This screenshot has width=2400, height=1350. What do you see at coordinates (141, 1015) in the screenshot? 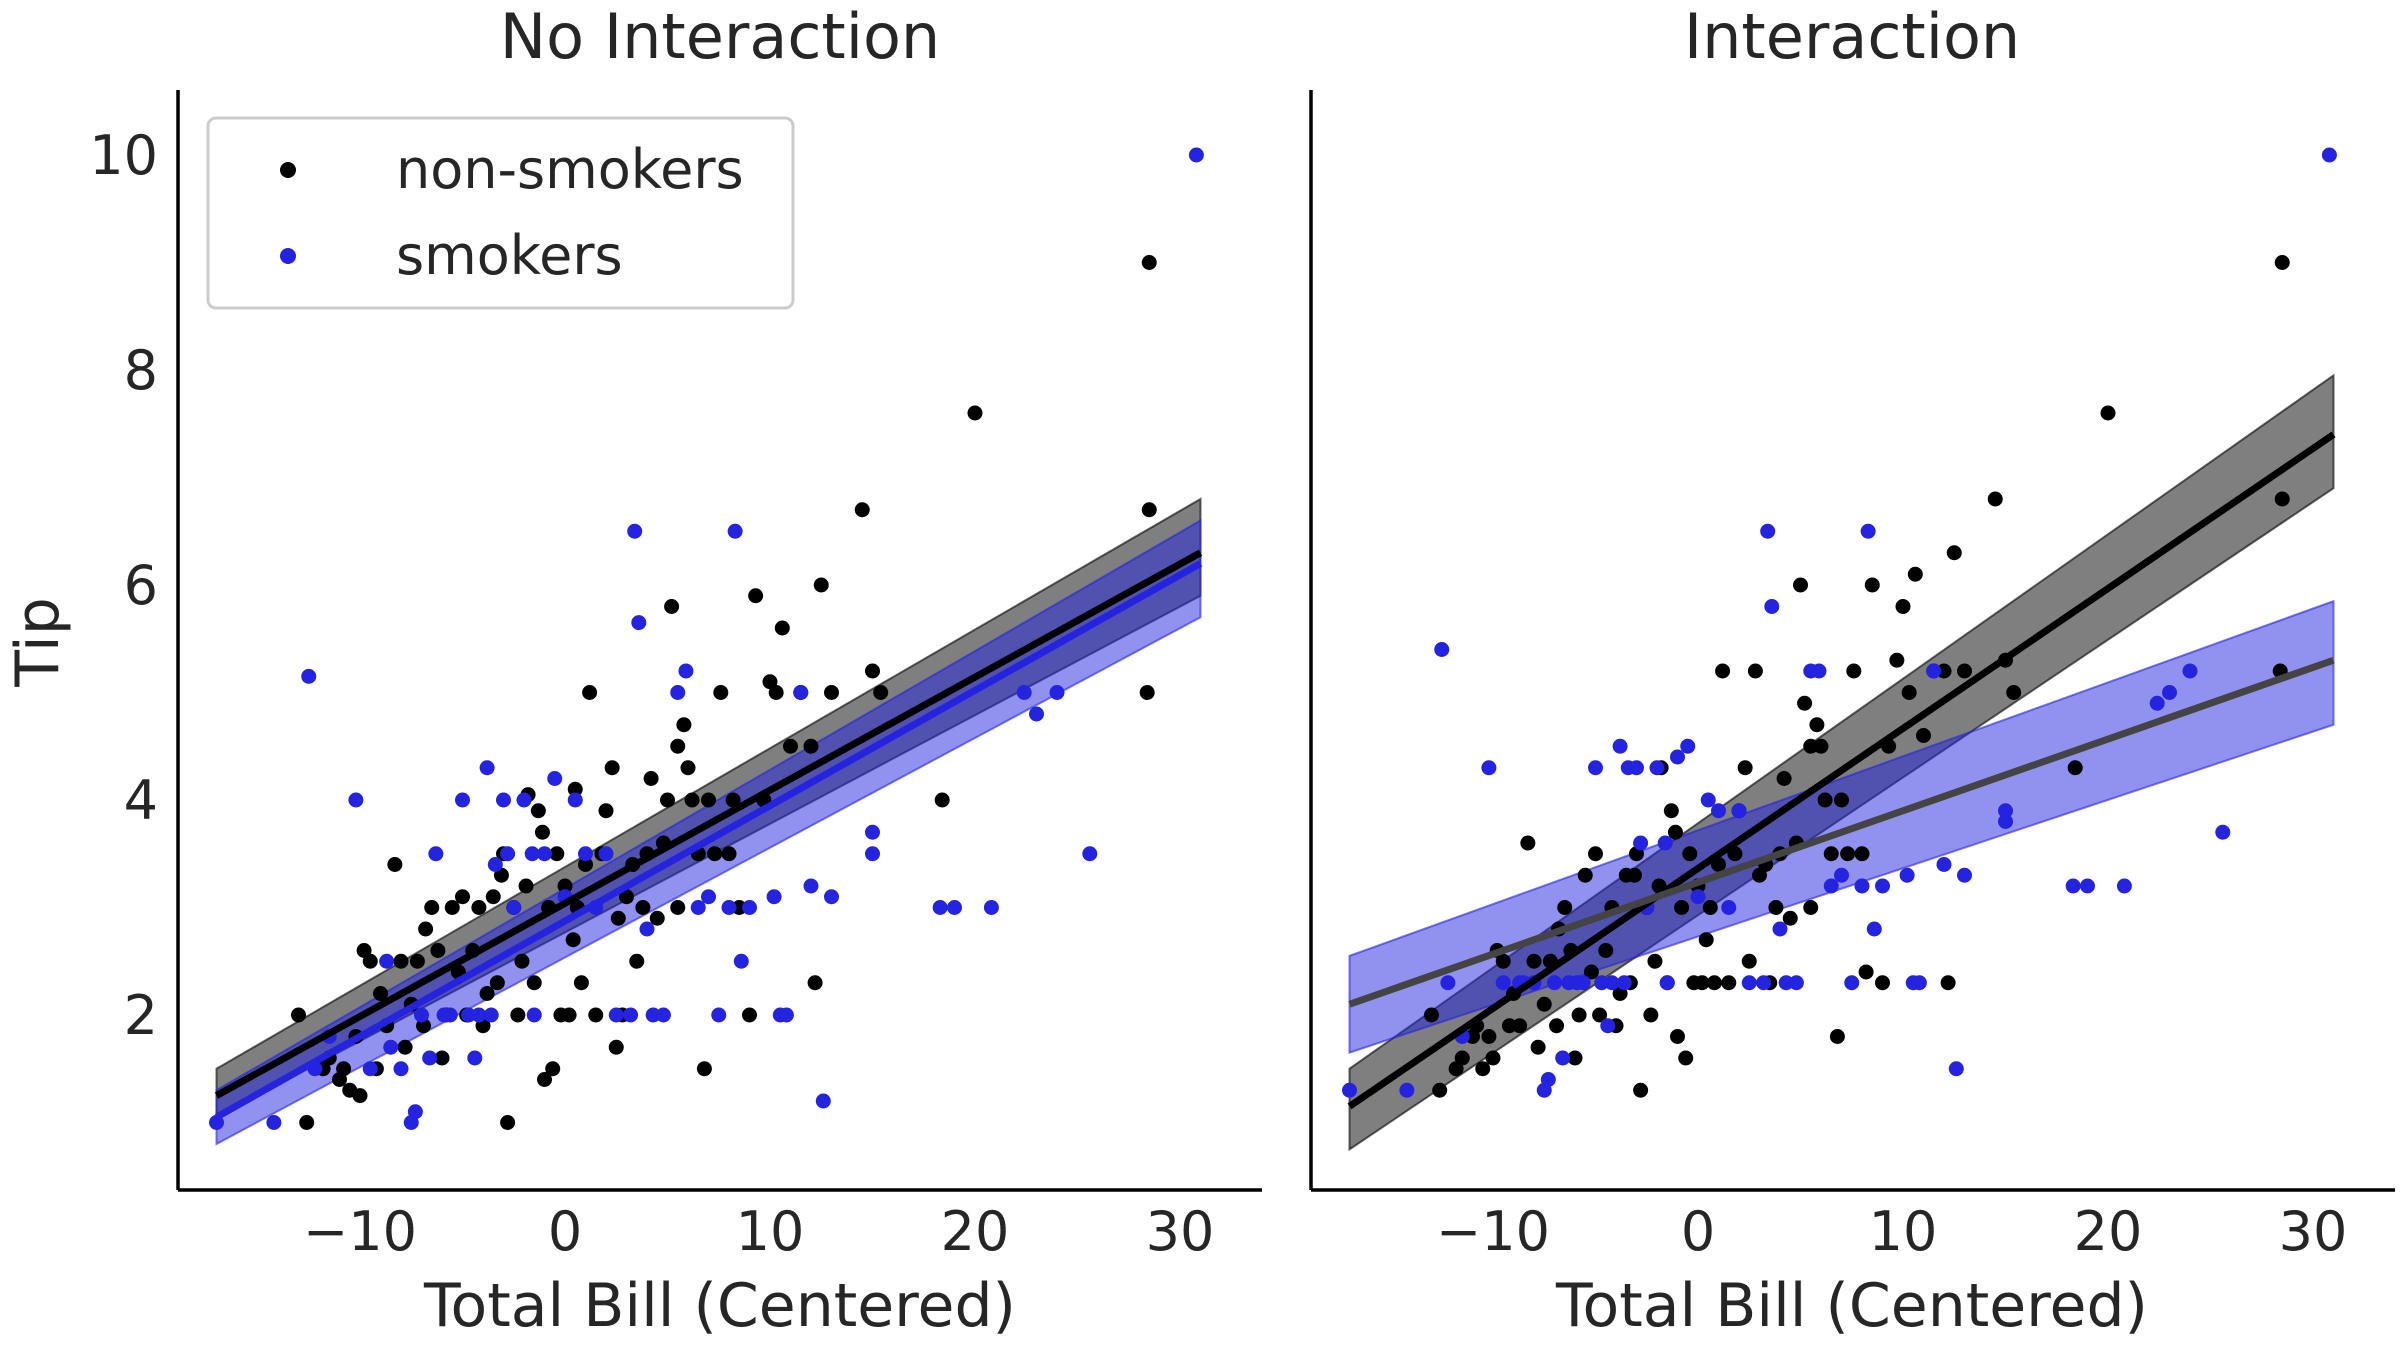
I see `y-tick-label: 2` at bounding box center [141, 1015].